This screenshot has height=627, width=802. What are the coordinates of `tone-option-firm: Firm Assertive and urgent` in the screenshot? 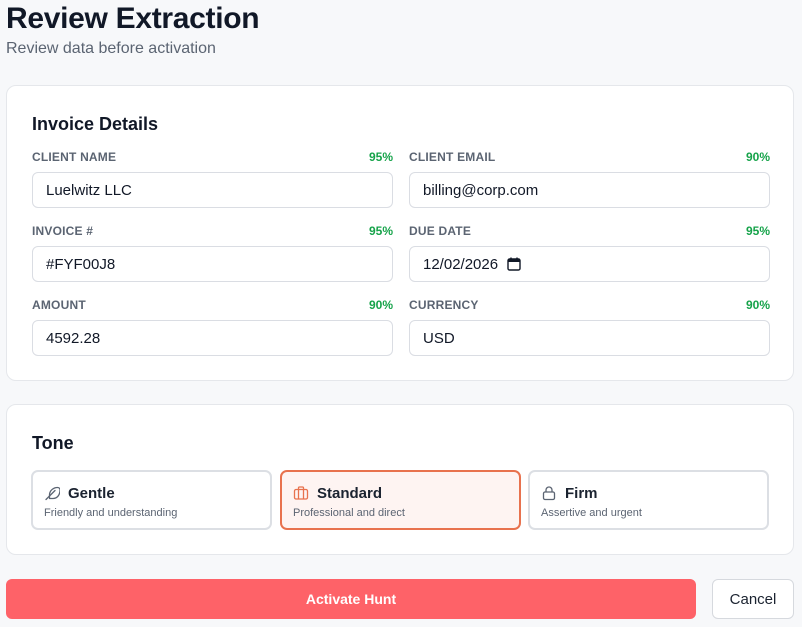 It's located at (648, 500).